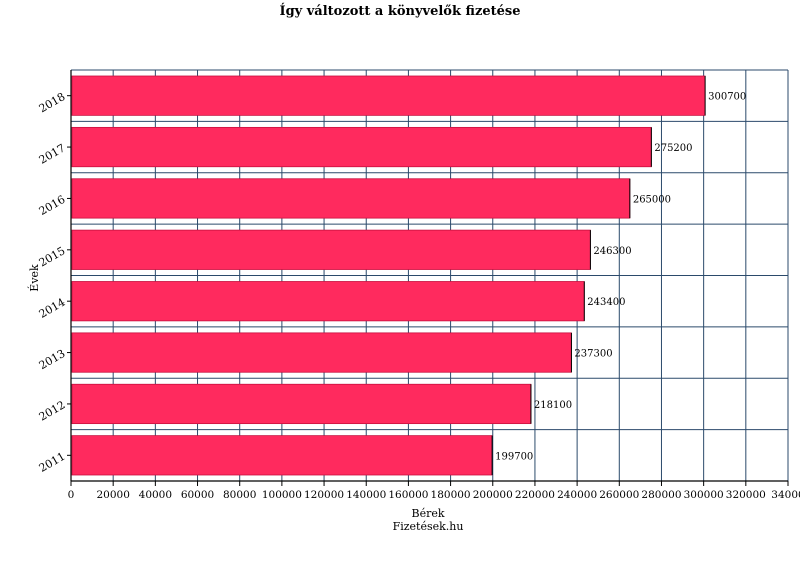  I want to click on x-tick-label: 160000, so click(408, 495).